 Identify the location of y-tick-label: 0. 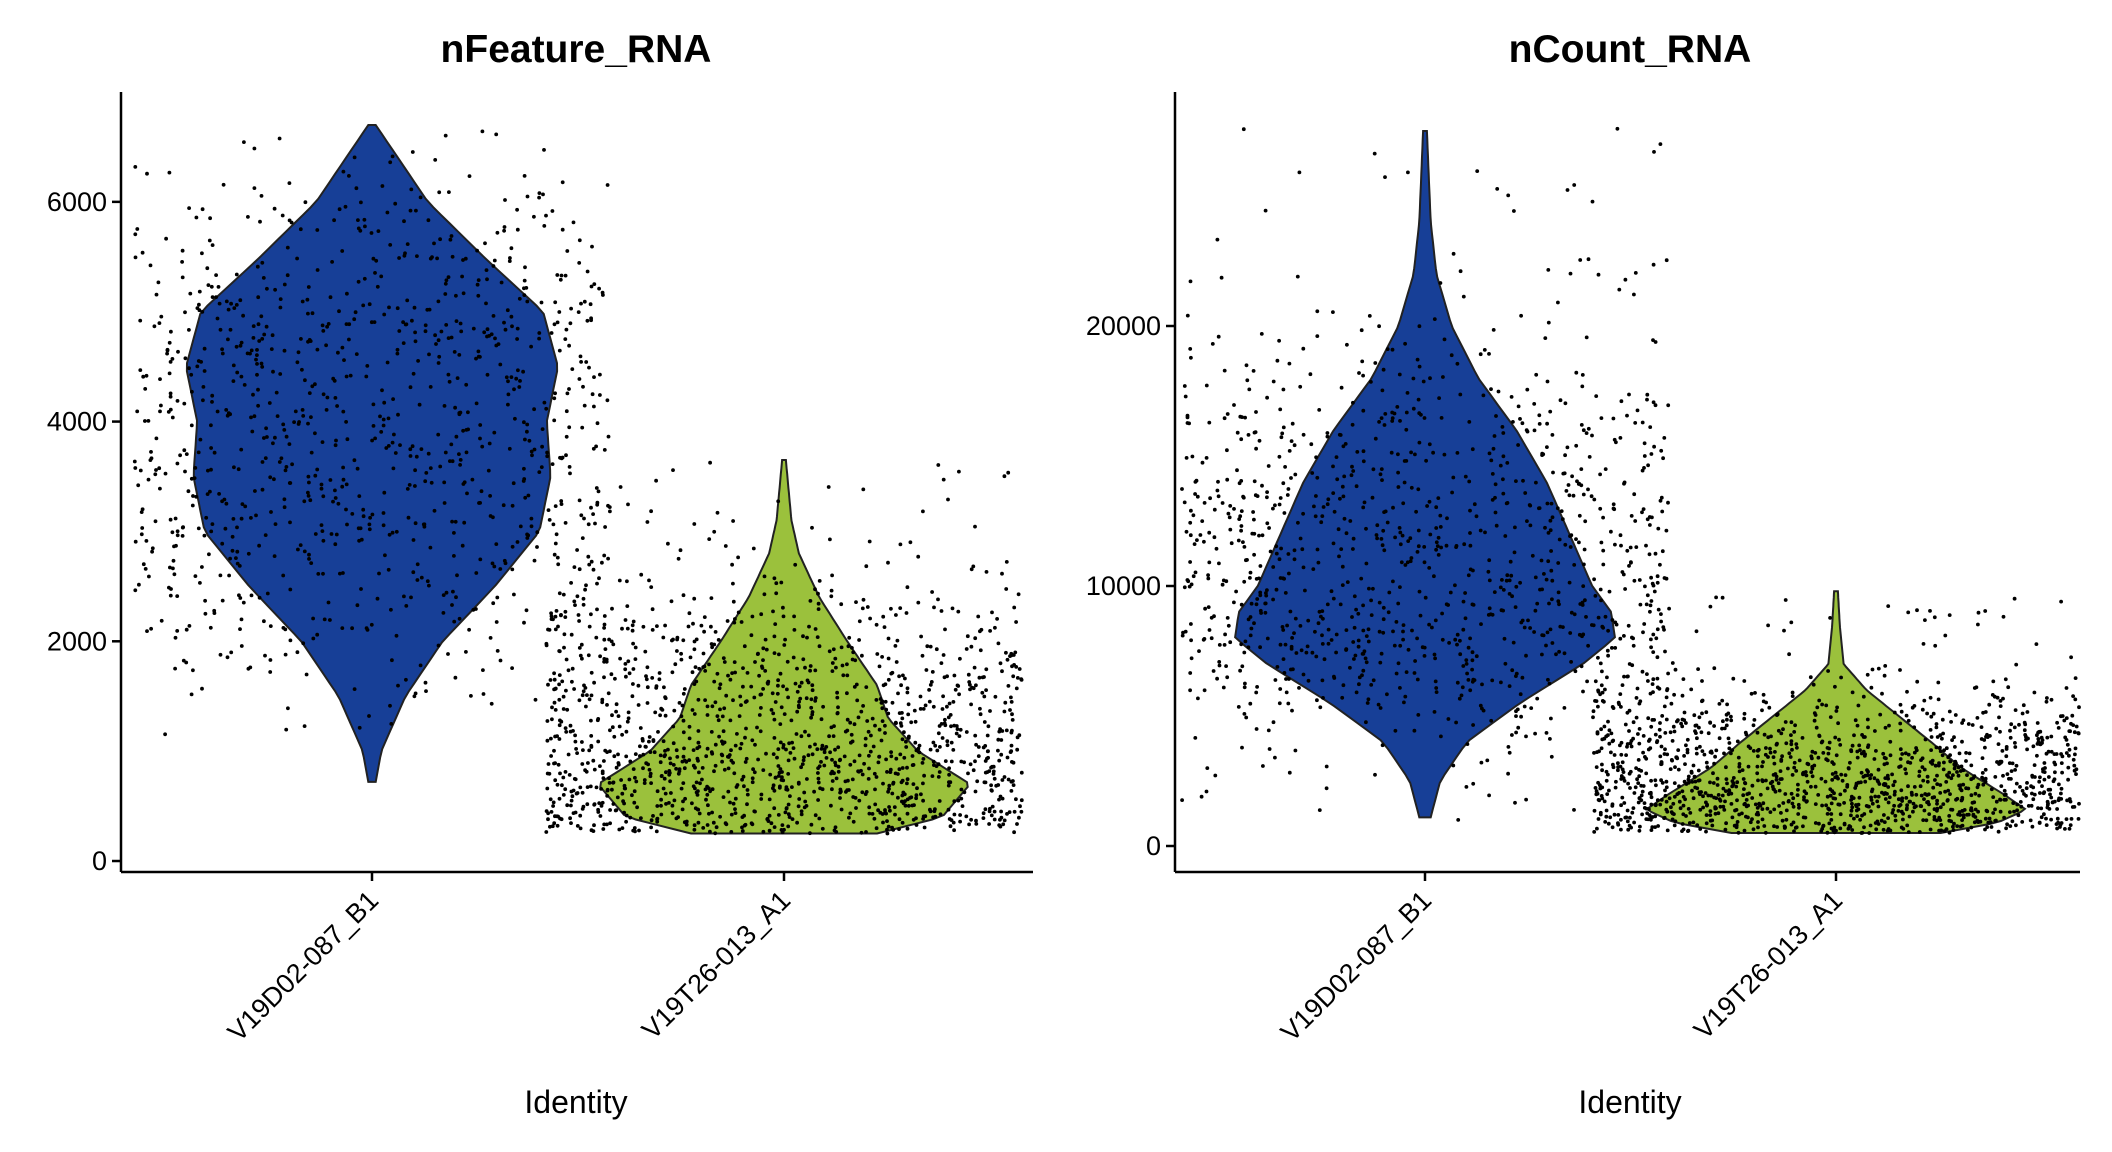
(1153, 846).